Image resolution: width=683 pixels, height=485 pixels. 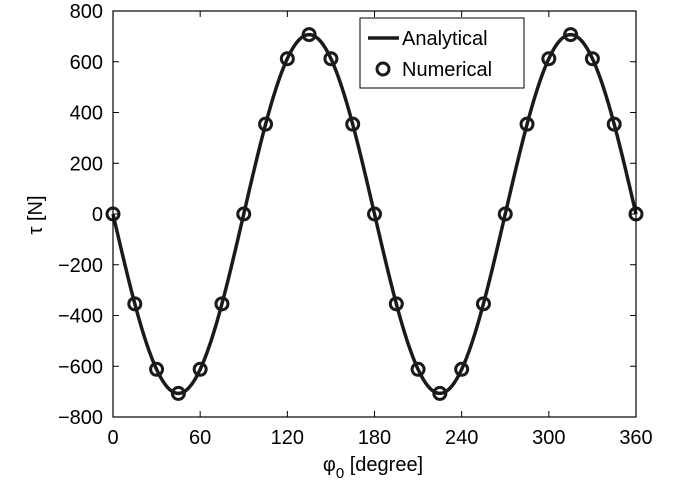 I want to click on y-tick-label: 600, so click(x=86, y=63).